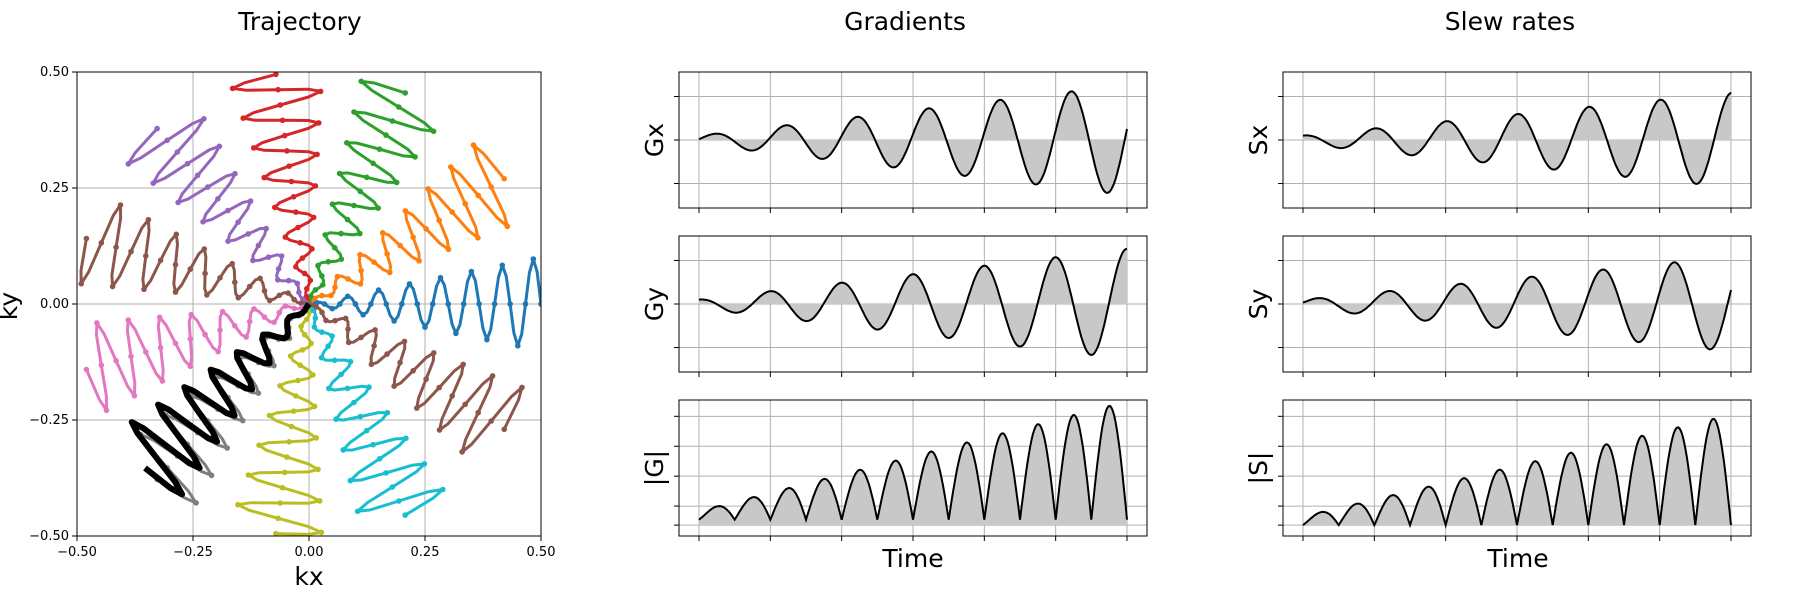 The image size is (1800, 600). Describe the element at coordinates (11, 306) in the screenshot. I see `trajectory-ylabel: ky` at that location.